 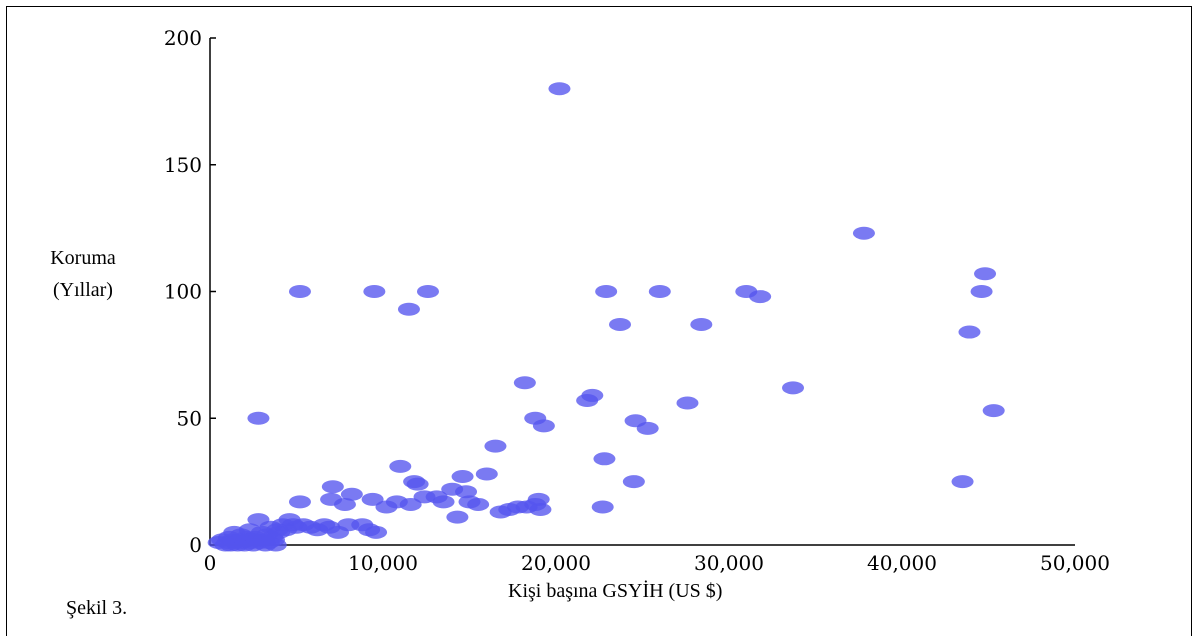 I want to click on y-tick-label: 100, so click(x=183, y=292).